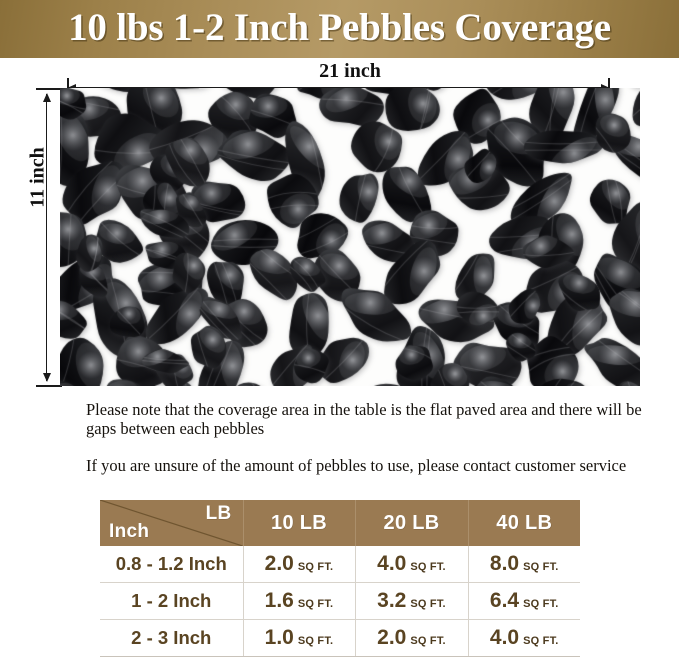 The image size is (679, 661). What do you see at coordinates (49, 386) in the screenshot?
I see `height-tick-bottom` at bounding box center [49, 386].